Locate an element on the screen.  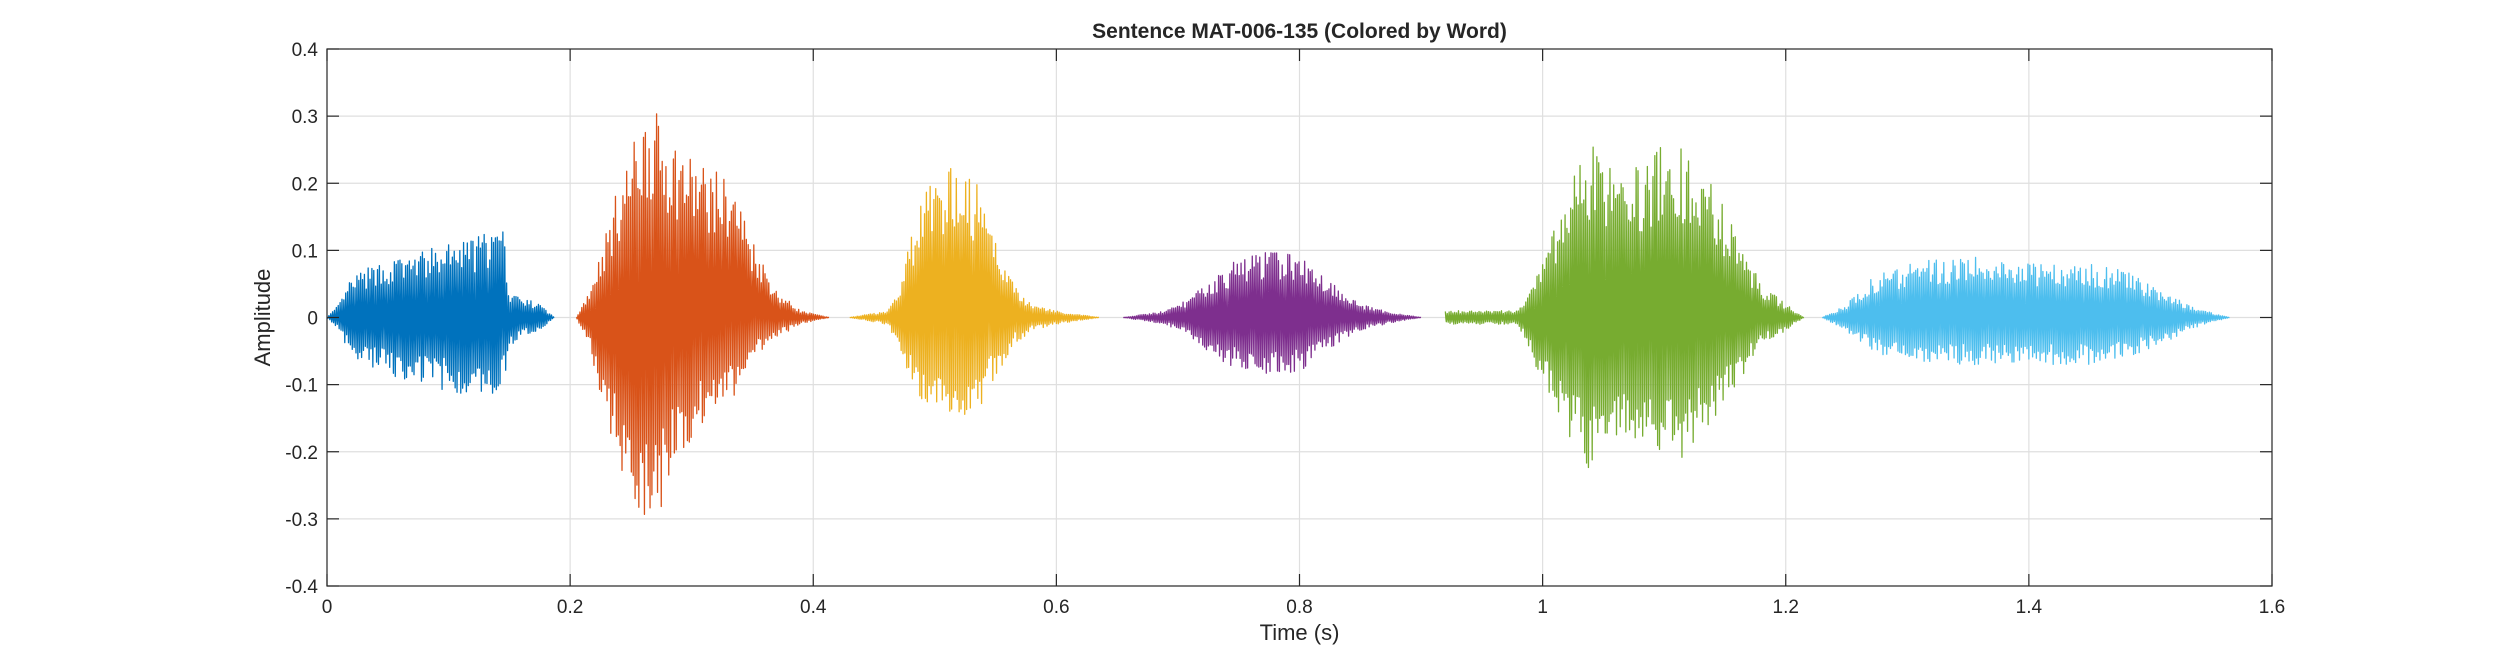
y-tick-label: 0.4 is located at coordinates (305, 50).